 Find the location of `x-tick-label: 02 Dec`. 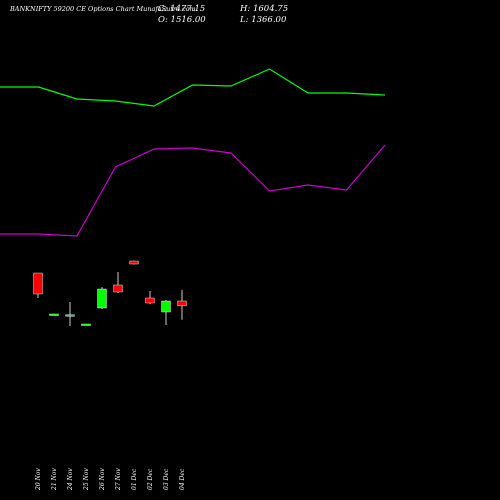

x-tick-label: 02 Dec is located at coordinates (150, 479).